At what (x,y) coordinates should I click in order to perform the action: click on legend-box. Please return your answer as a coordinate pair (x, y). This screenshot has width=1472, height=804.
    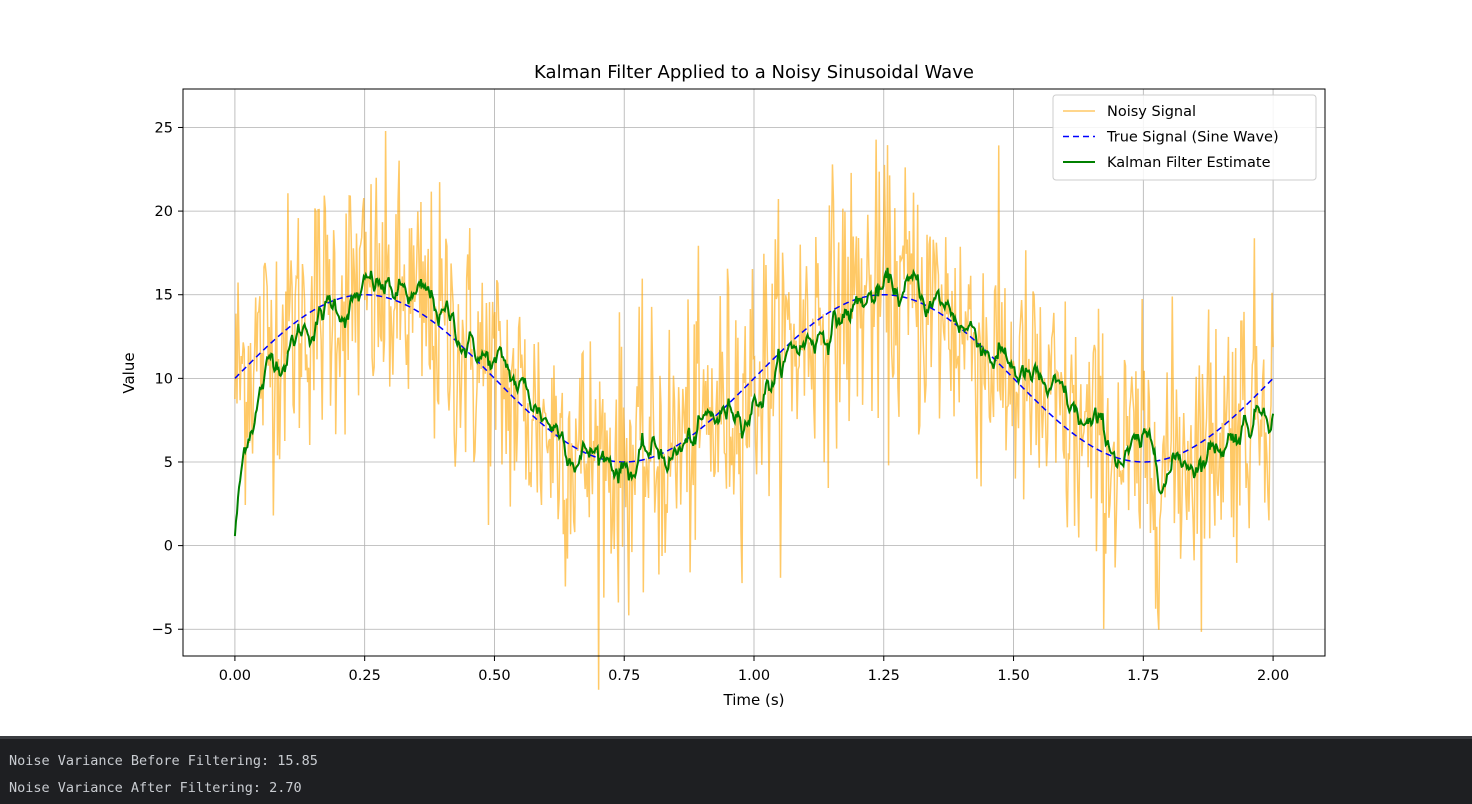
    Looking at the image, I should click on (1184, 137).